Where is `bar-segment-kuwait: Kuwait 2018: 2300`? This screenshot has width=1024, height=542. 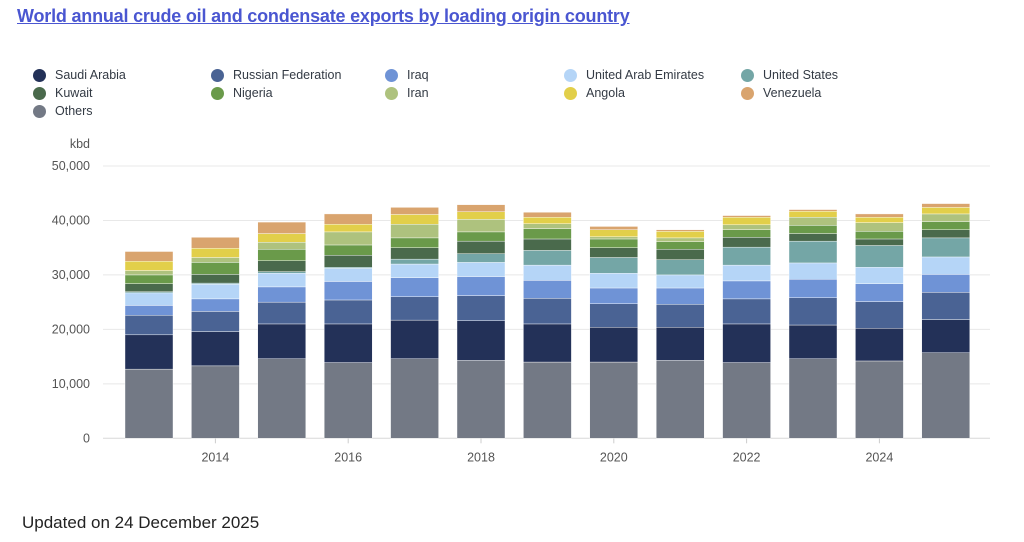 bar-segment-kuwait: Kuwait 2018: 2300 is located at coordinates (481, 247).